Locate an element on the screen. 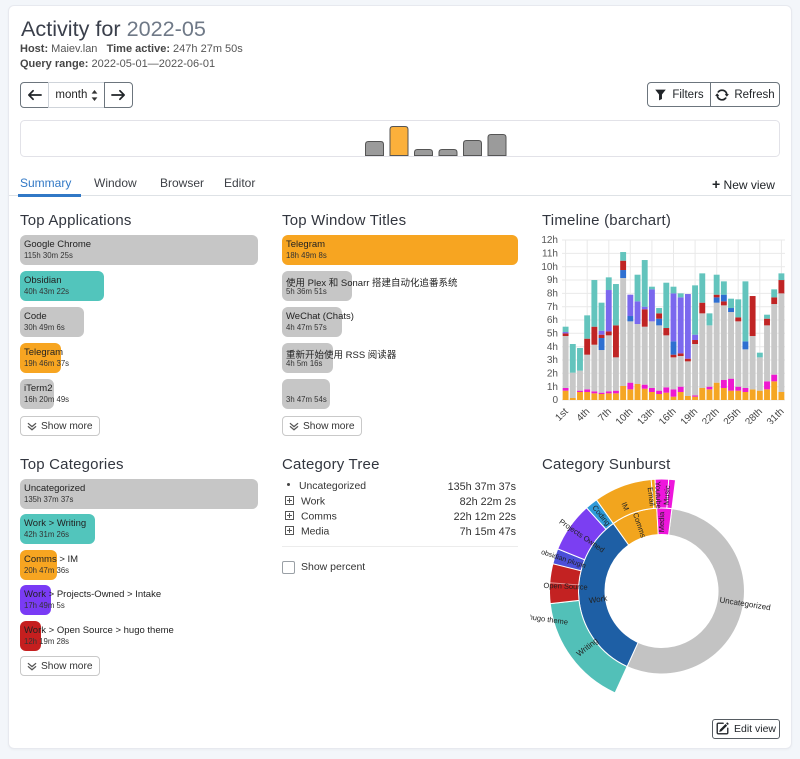  svg-text: 4h is located at coordinates (552, 347).